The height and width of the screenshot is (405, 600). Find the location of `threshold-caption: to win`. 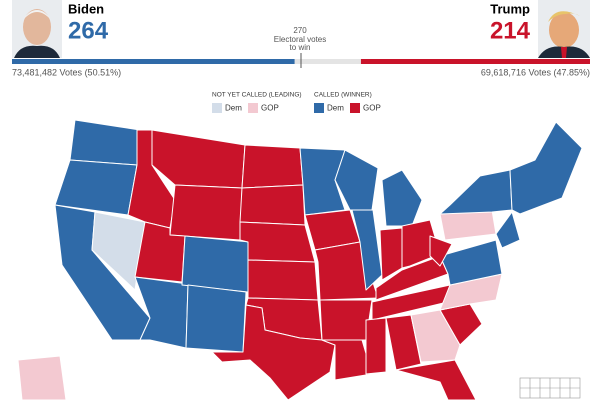

threshold-caption: to win is located at coordinates (300, 47).